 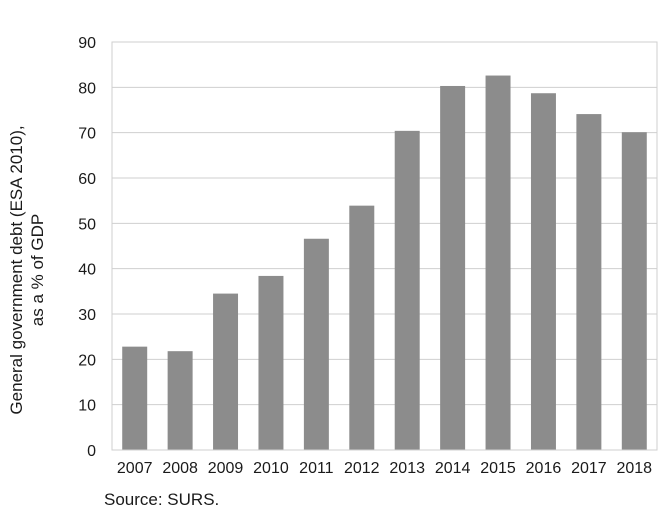 I want to click on bar-2014, so click(x=453, y=268).